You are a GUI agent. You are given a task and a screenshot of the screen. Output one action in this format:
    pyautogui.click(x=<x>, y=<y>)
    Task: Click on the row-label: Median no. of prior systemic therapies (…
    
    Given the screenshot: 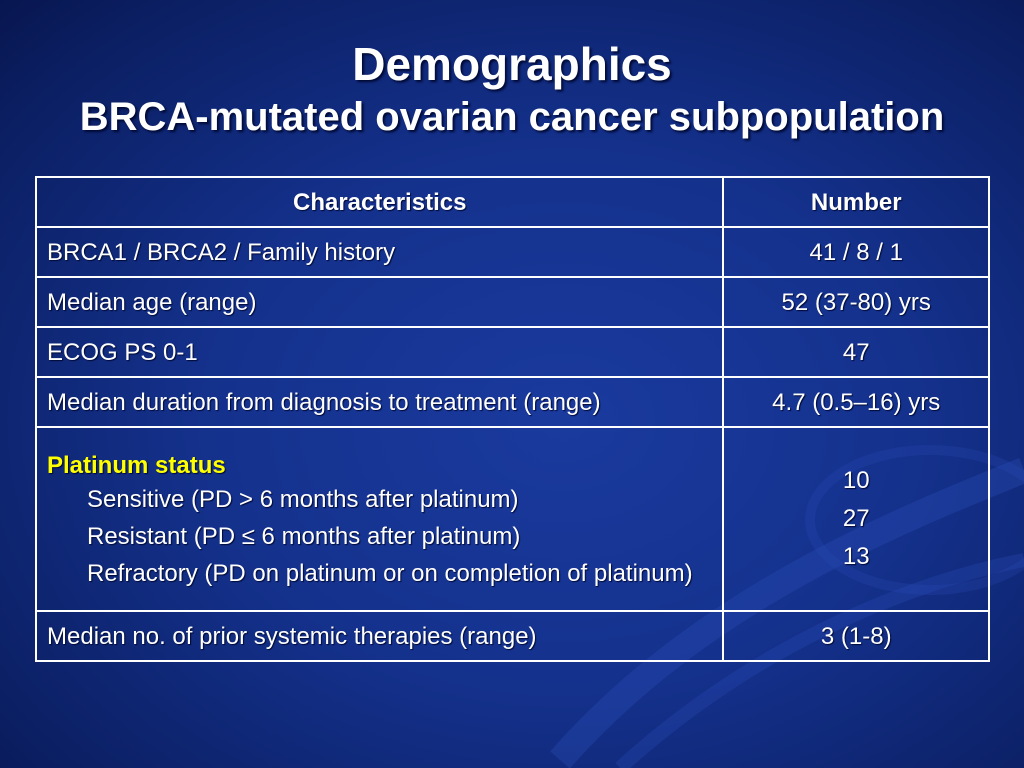 What is the action you would take?
    pyautogui.click(x=379, y=636)
    